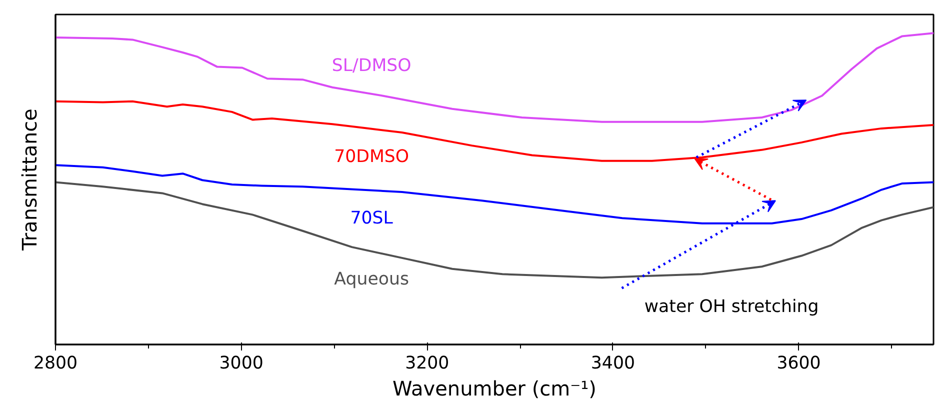  Describe the element at coordinates (30, 180) in the screenshot. I see `y-axis-title: Transmittance` at that location.